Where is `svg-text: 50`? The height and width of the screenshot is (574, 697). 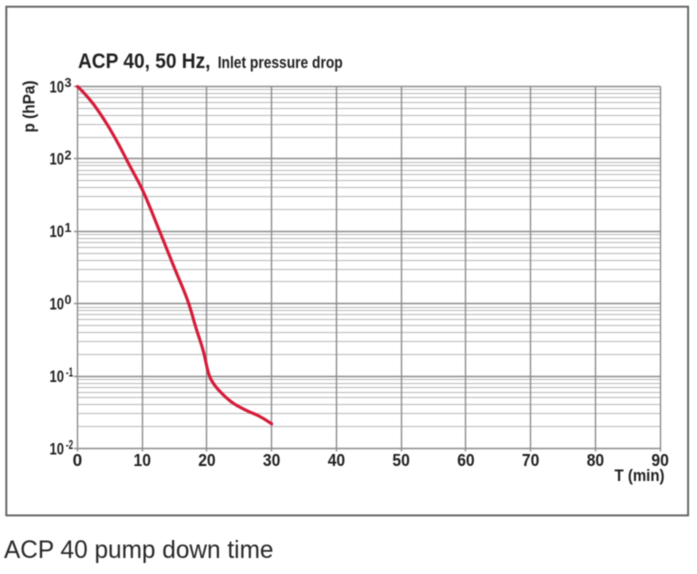
svg-text: 50 is located at coordinates (400, 460).